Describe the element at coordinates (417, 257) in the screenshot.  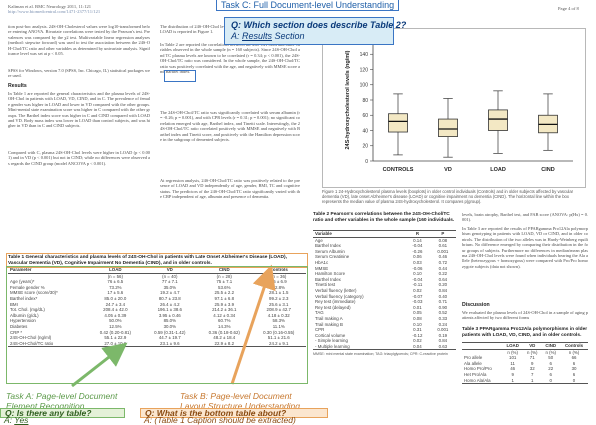
I see `table2-cell: 0.06` at that location.